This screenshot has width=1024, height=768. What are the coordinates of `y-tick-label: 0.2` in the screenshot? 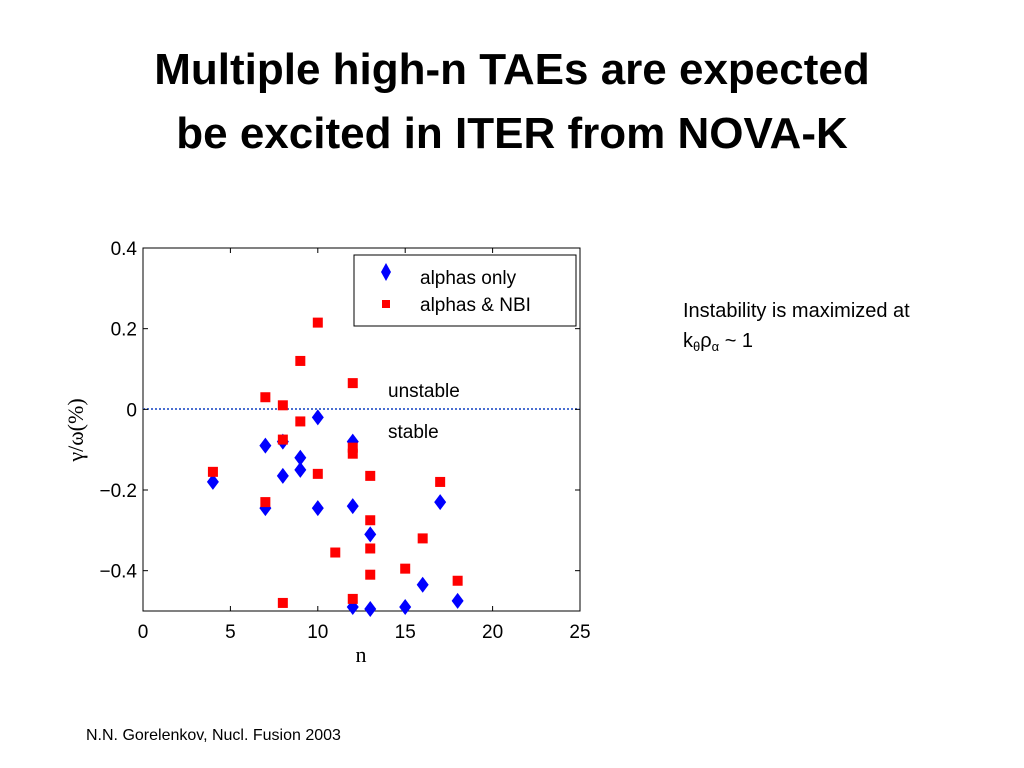 It's located at (124, 330).